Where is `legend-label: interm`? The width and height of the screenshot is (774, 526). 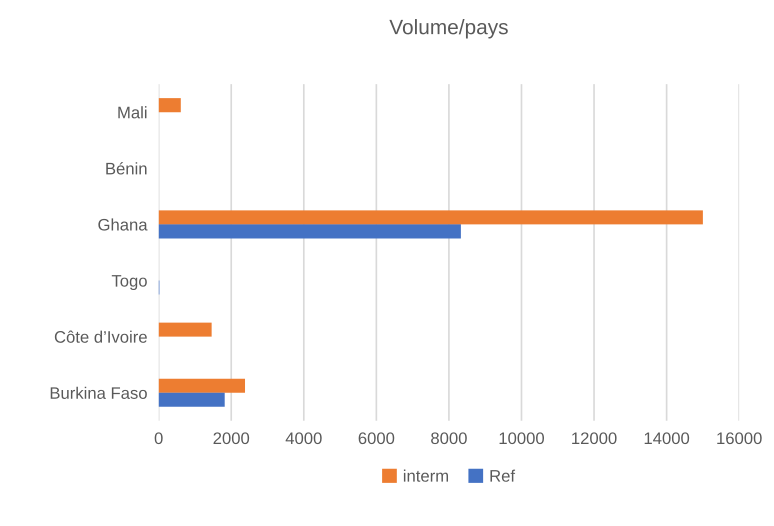 legend-label: interm is located at coordinates (426, 476).